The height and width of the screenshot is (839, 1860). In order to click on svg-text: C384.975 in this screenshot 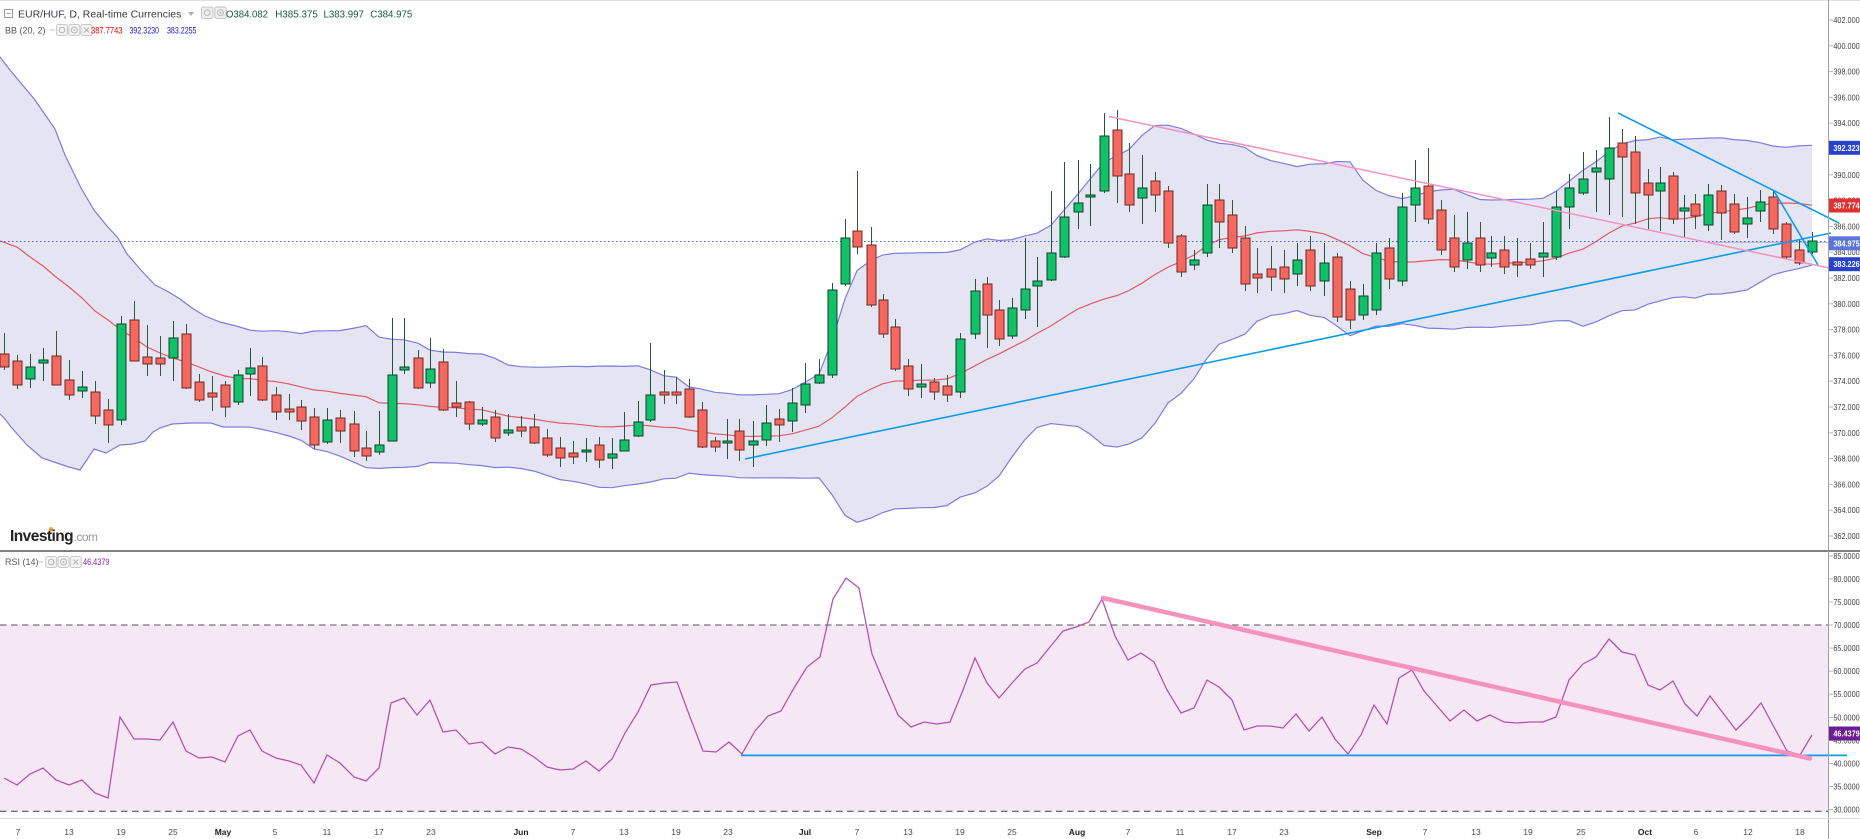, I will do `click(391, 15)`.